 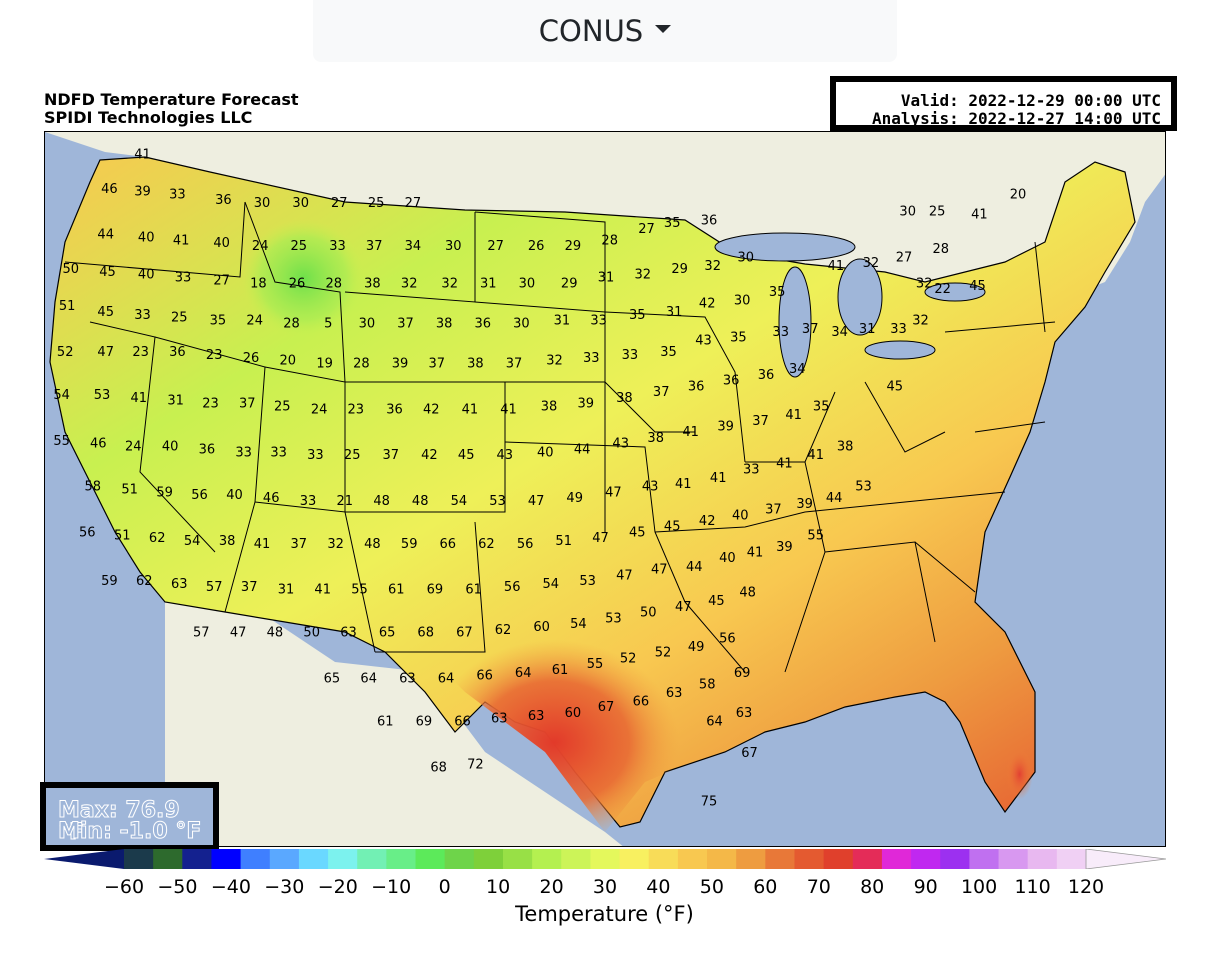 What do you see at coordinates (795, 322) in the screenshot?
I see `lake-michigan` at bounding box center [795, 322].